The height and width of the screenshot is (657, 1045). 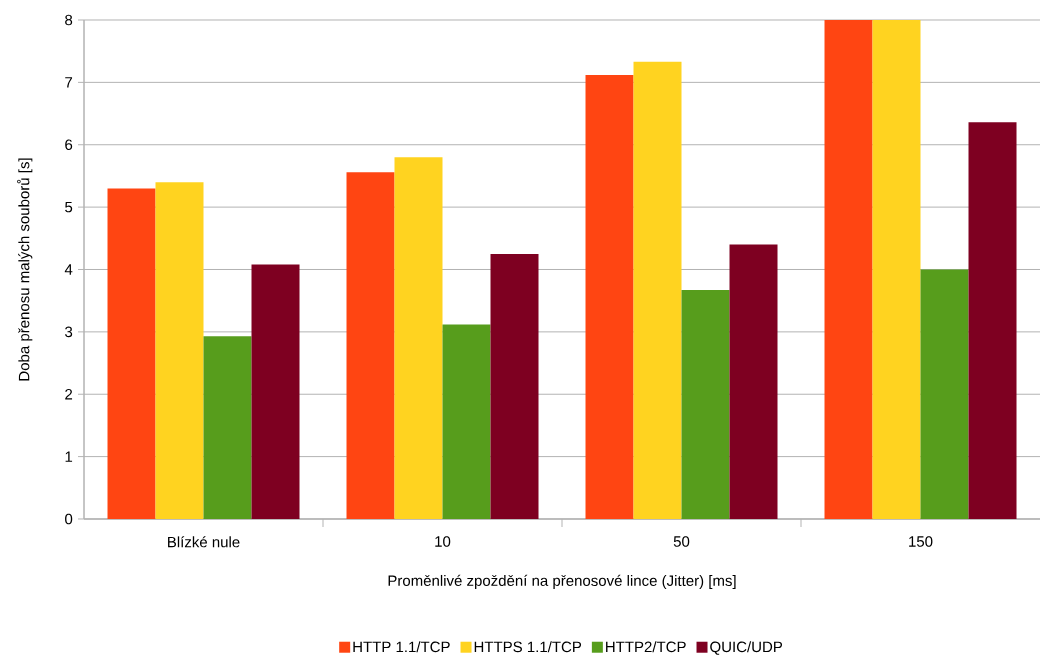 What do you see at coordinates (921, 541) in the screenshot?
I see `x-tick-label: 150` at bounding box center [921, 541].